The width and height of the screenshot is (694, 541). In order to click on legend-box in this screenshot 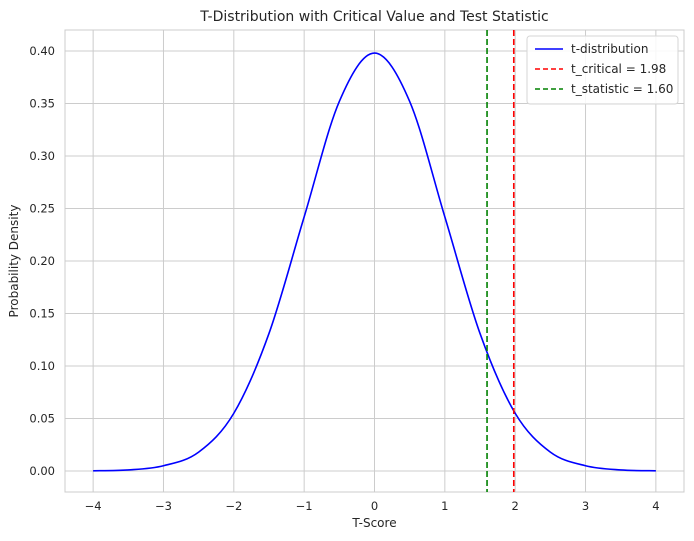, I will do `click(602, 70)`.